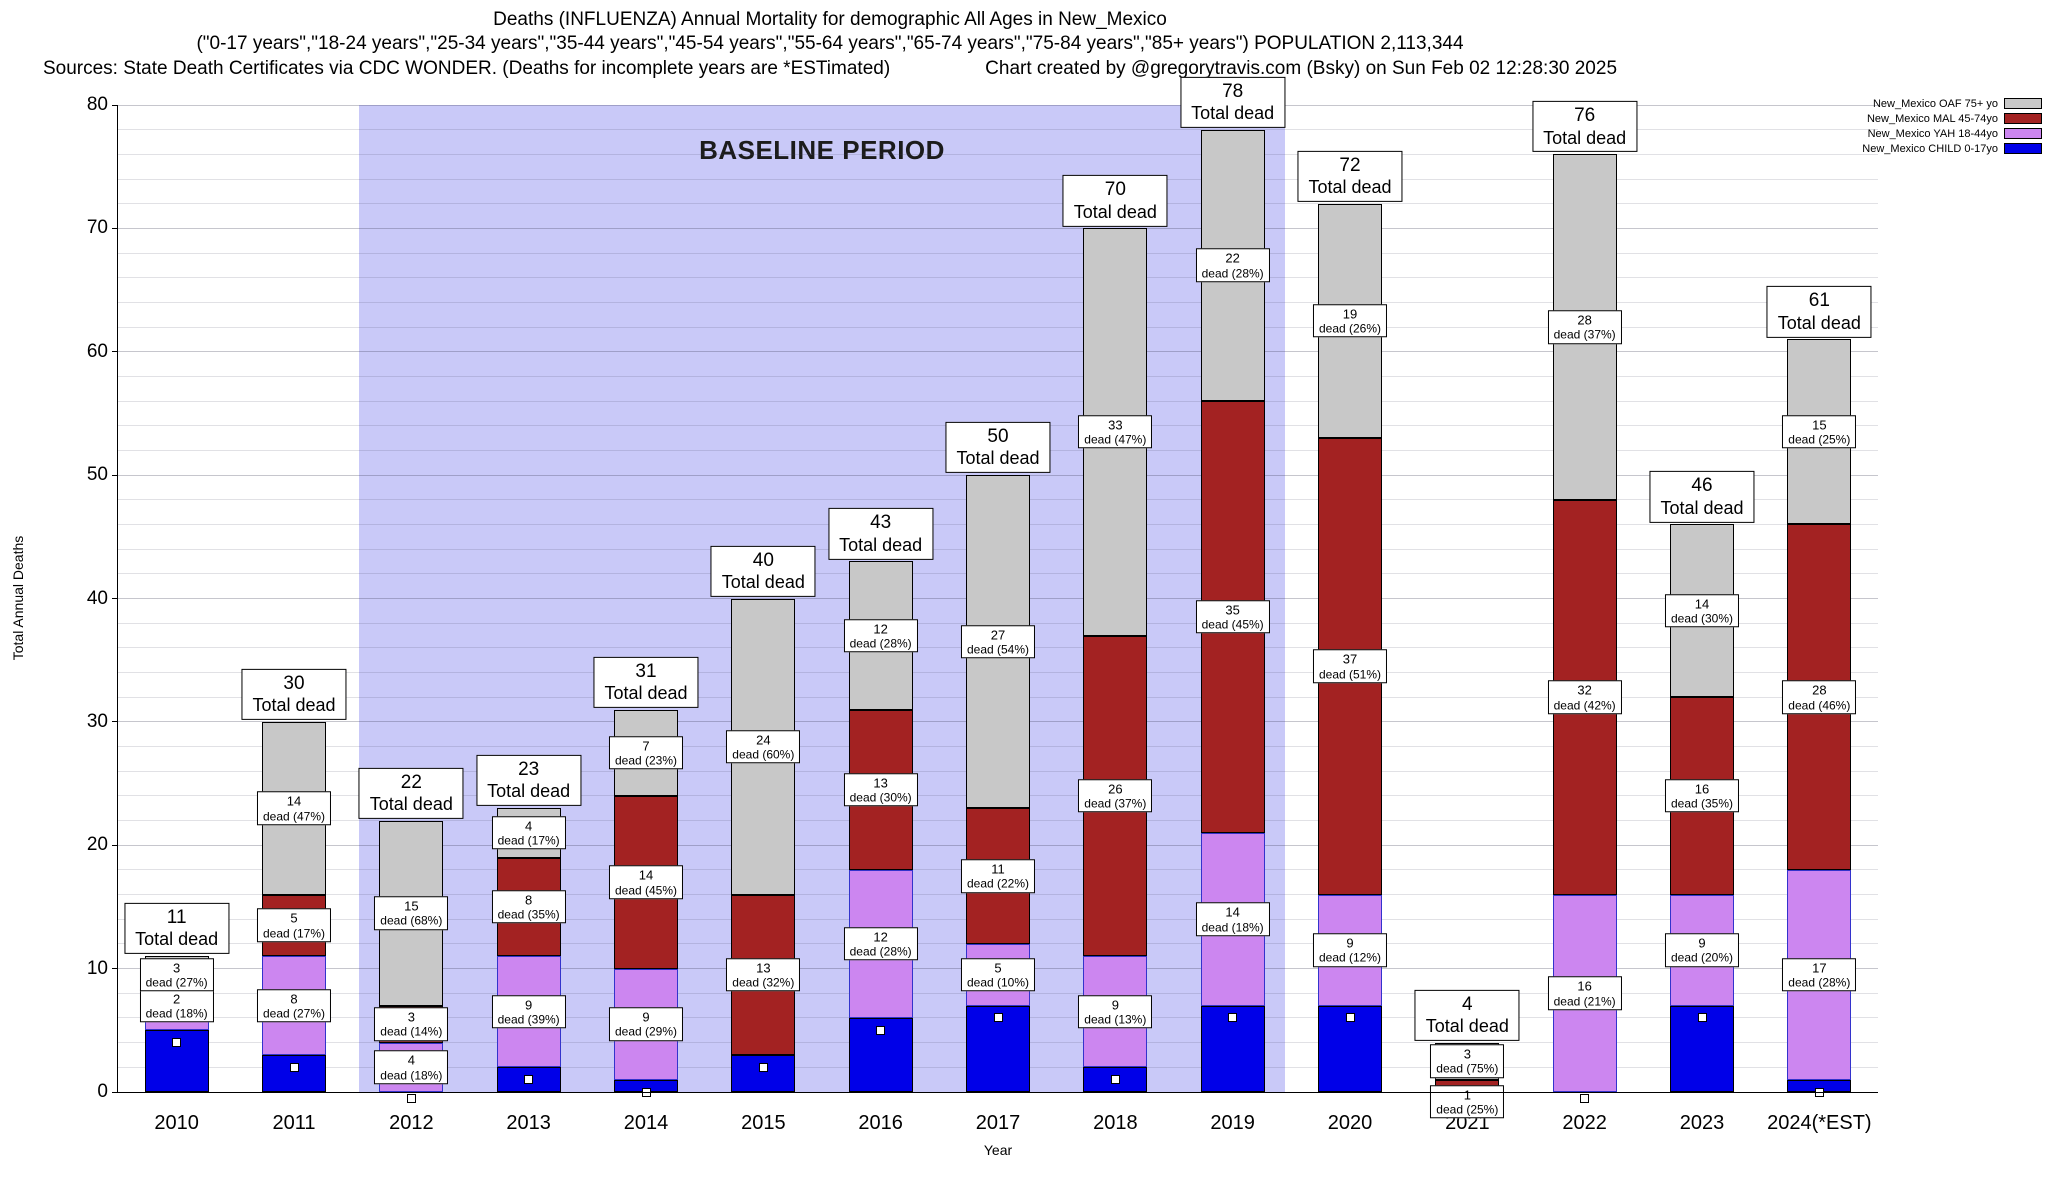 The height and width of the screenshot is (1200, 2048). What do you see at coordinates (646, 1017) in the screenshot?
I see `segment-label-value: 9` at bounding box center [646, 1017].